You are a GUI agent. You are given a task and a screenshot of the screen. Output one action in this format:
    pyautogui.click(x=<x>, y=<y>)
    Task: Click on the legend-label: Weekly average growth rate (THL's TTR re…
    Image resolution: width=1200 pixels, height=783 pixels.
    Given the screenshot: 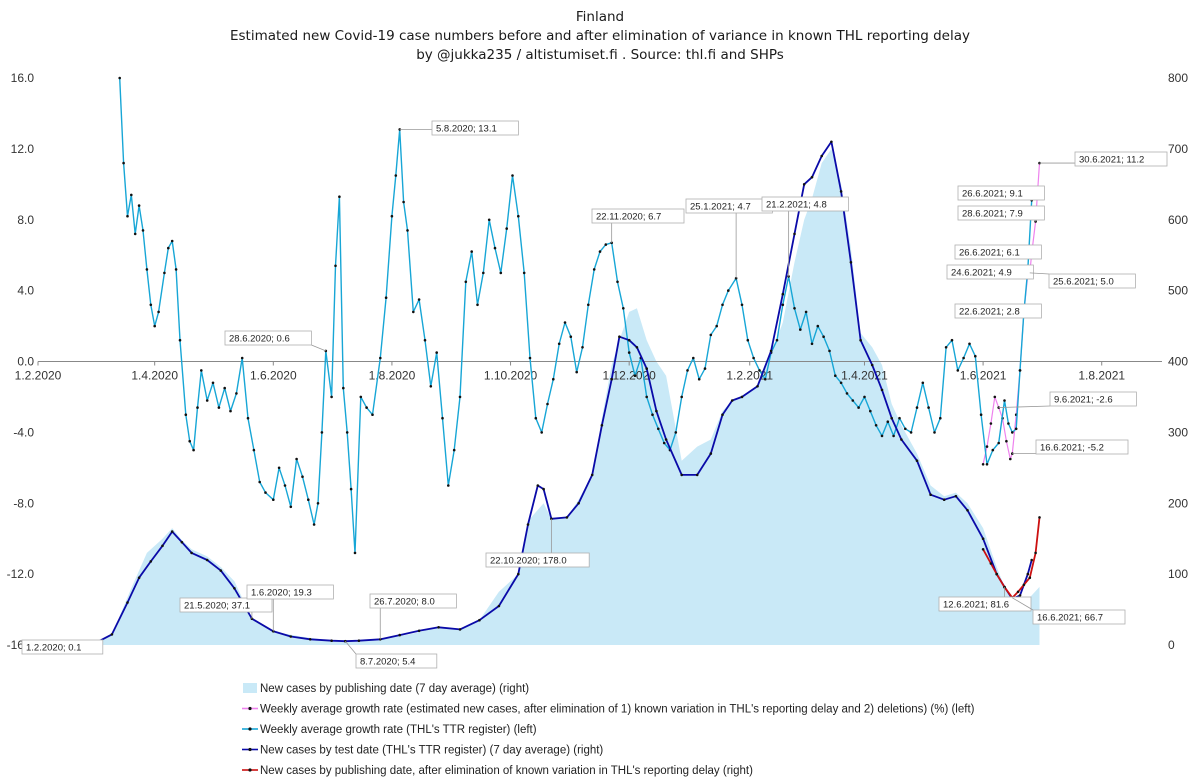 What is the action you would take?
    pyautogui.click(x=398, y=730)
    